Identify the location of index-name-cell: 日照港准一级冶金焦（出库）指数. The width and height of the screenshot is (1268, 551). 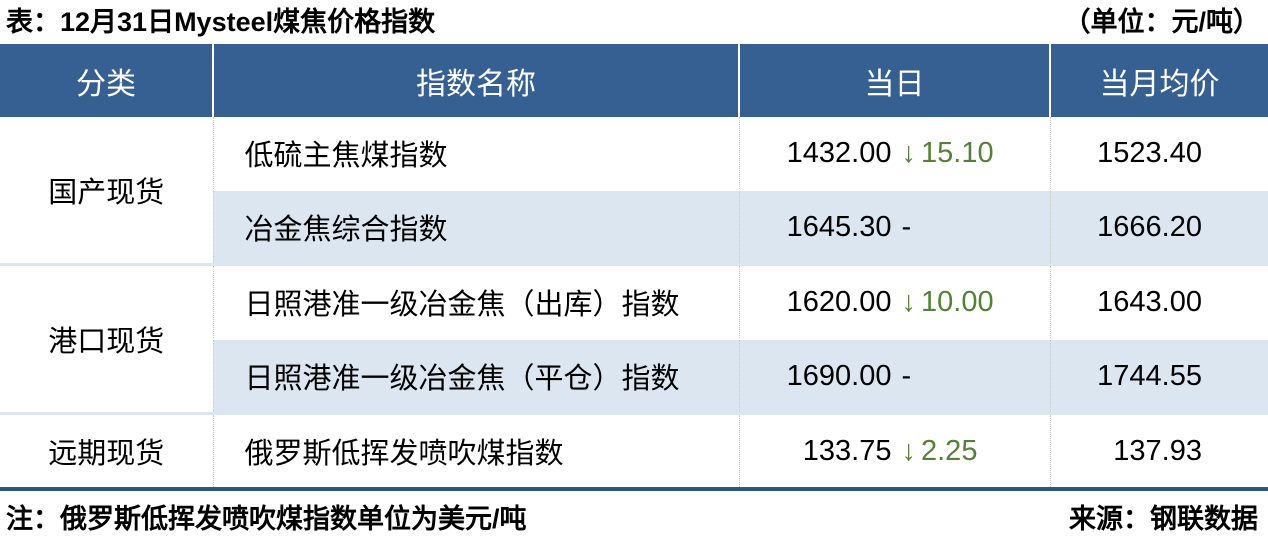
(476, 301).